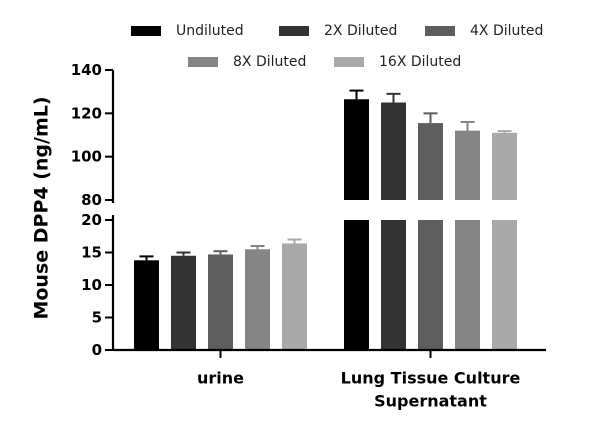  Describe the element at coordinates (42, 207) in the screenshot. I see `y-axis-label: Mouse DPP4 (ng/mL)` at that location.